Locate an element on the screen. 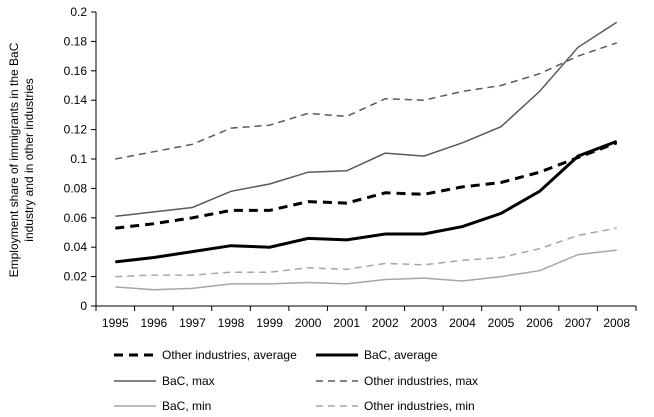 This screenshot has height=417, width=654. y-tick-label: 0.2 is located at coordinates (78, 12).